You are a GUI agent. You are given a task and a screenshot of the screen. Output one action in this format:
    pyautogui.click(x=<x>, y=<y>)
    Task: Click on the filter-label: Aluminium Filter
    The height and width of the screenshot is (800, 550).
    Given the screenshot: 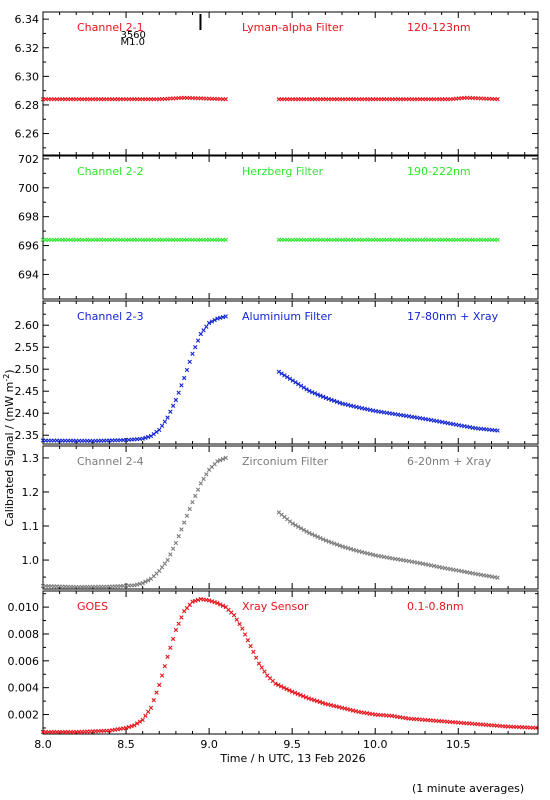 What is the action you would take?
    pyautogui.click(x=287, y=316)
    